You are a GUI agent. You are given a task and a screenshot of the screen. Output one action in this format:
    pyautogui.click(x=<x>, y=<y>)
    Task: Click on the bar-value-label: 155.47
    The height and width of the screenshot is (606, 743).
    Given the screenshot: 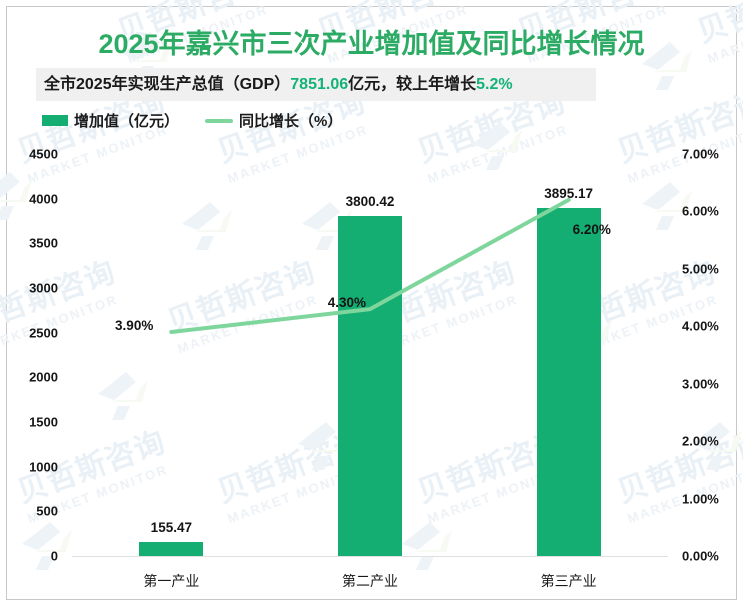 What is the action you would take?
    pyautogui.click(x=171, y=528)
    